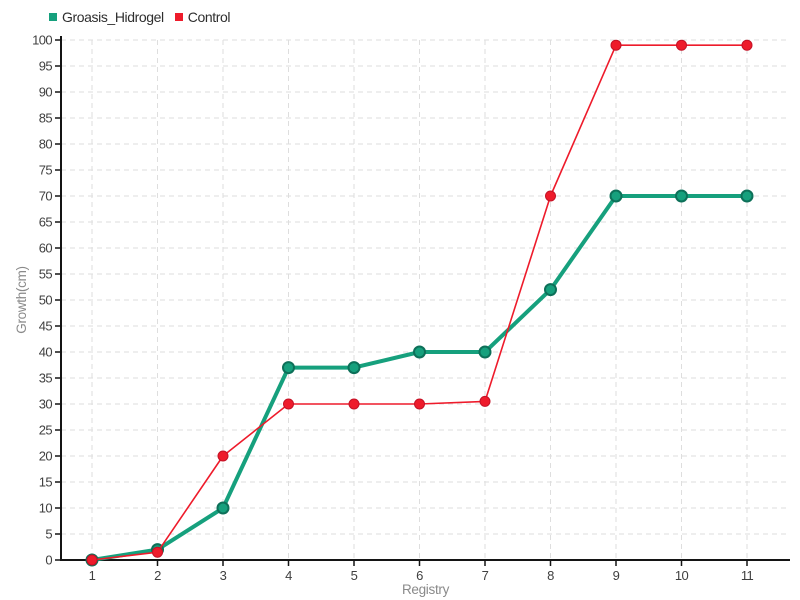  I want to click on legend-item-control: Control, so click(202, 17).